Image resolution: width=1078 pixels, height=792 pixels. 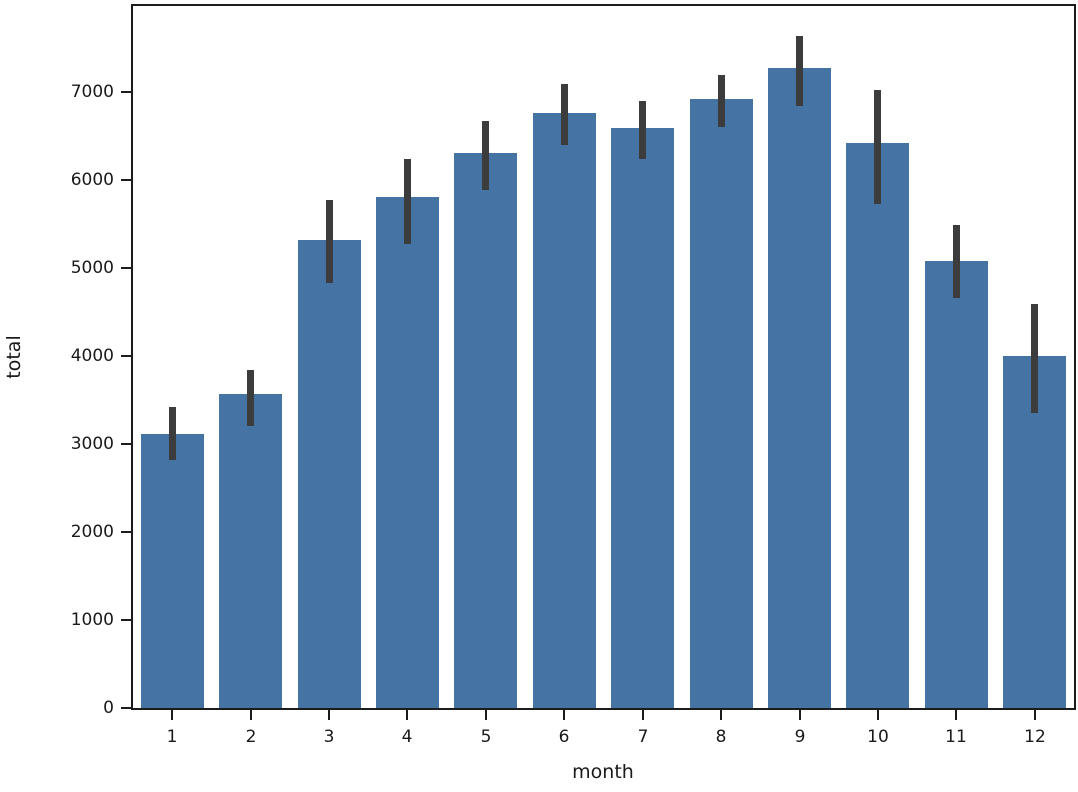 I want to click on x-tick-label: 10, so click(x=878, y=737).